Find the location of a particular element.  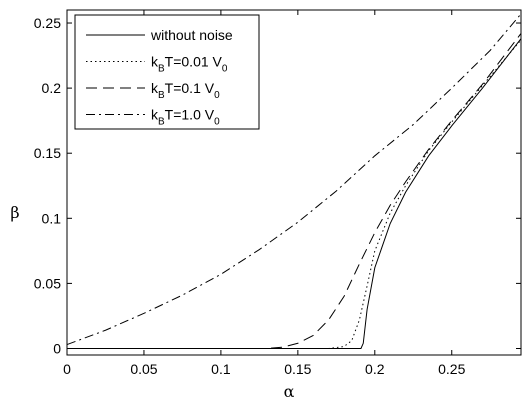

x-tick-label: 0.1 is located at coordinates (221, 369).